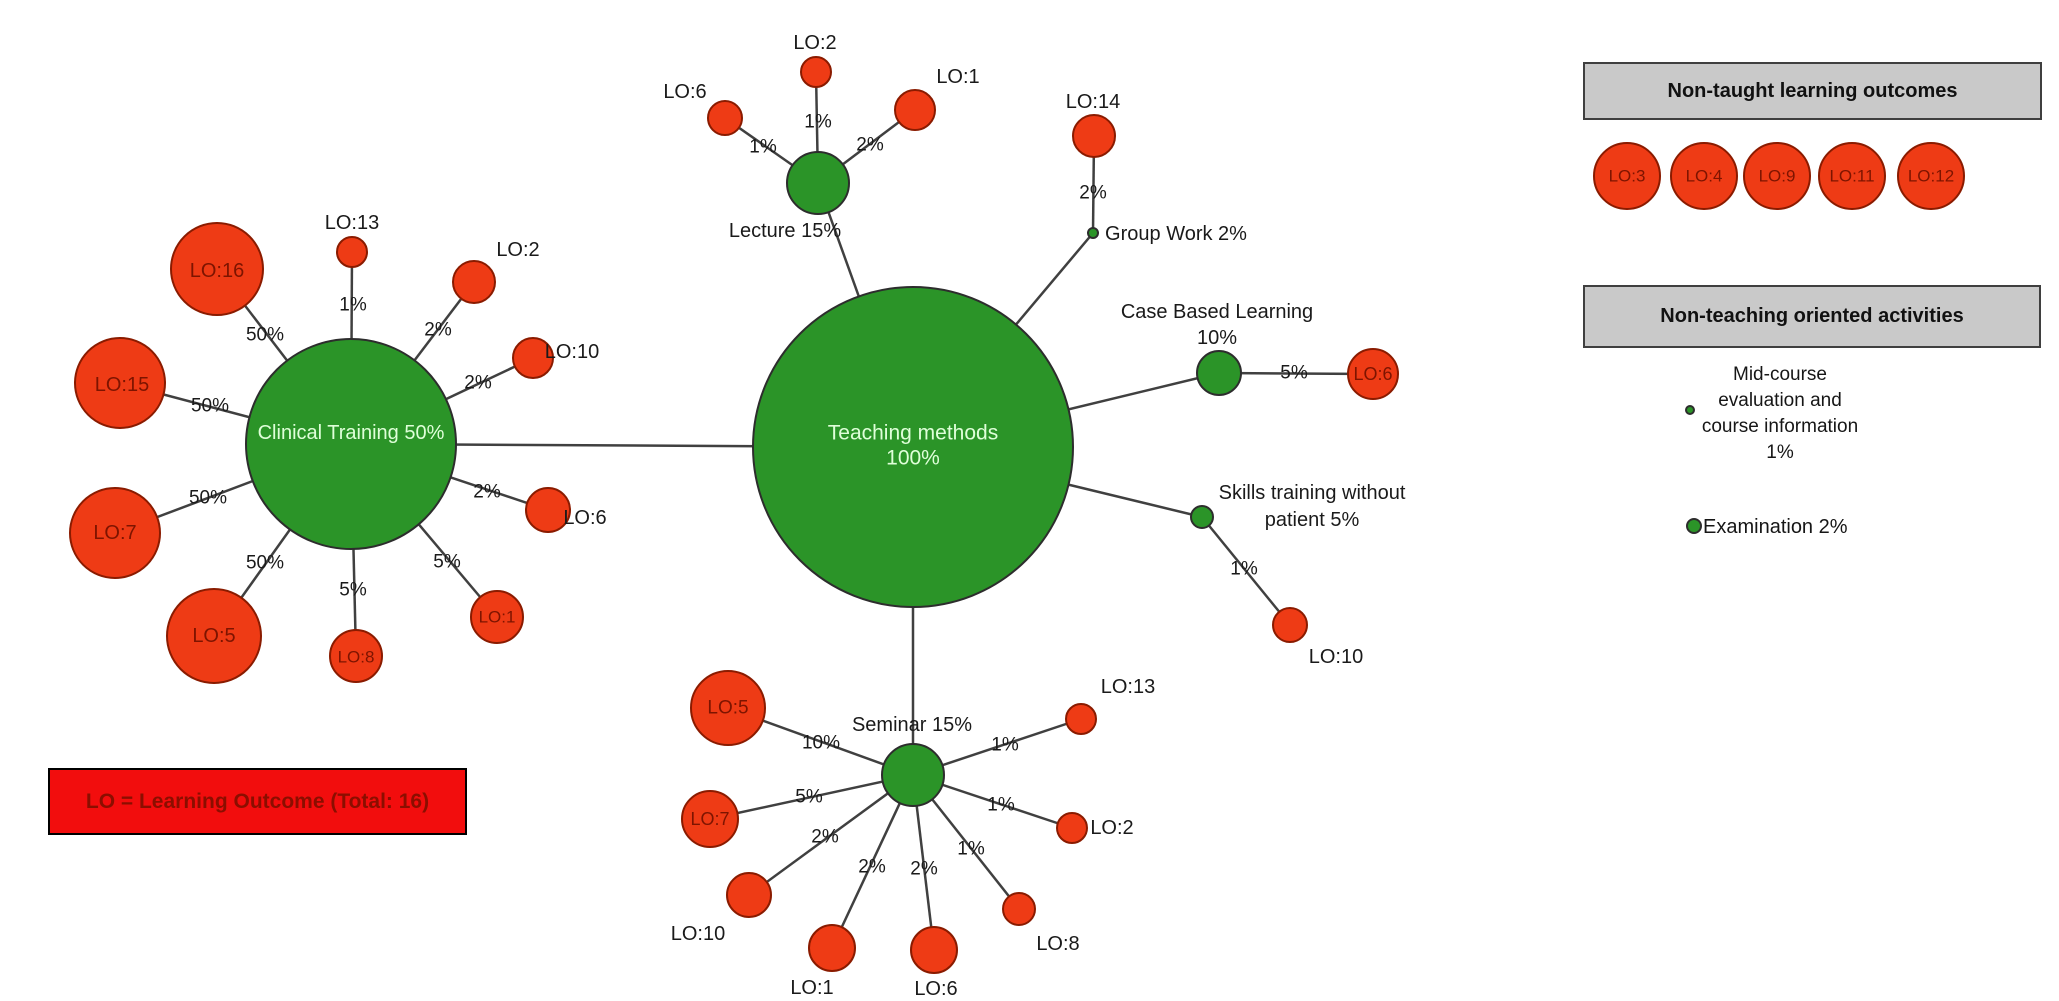  I want to click on label-teaching-label-line1: Teaching methods, so click(913, 433).